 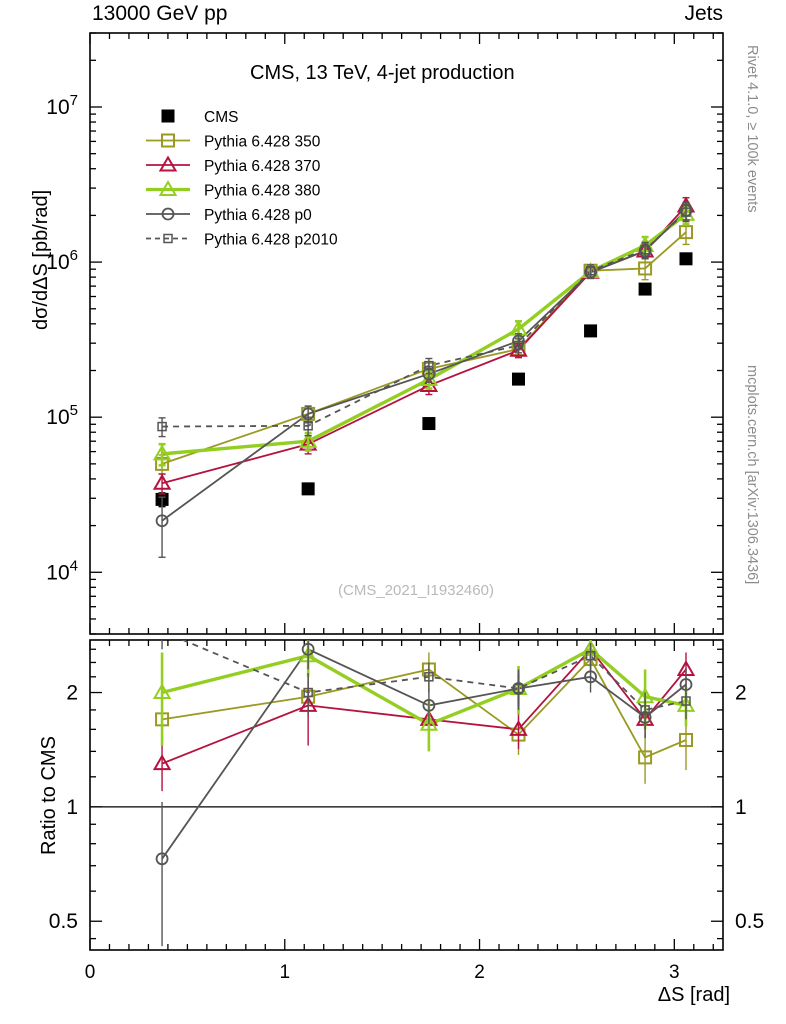 I want to click on plot-title: CMS, 13 TeV, 4-jet production, so click(x=382, y=73).